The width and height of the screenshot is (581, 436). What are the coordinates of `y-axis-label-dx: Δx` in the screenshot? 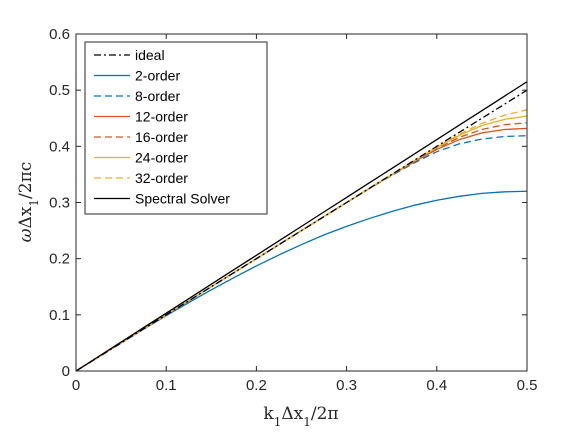 It's located at (26, 217).